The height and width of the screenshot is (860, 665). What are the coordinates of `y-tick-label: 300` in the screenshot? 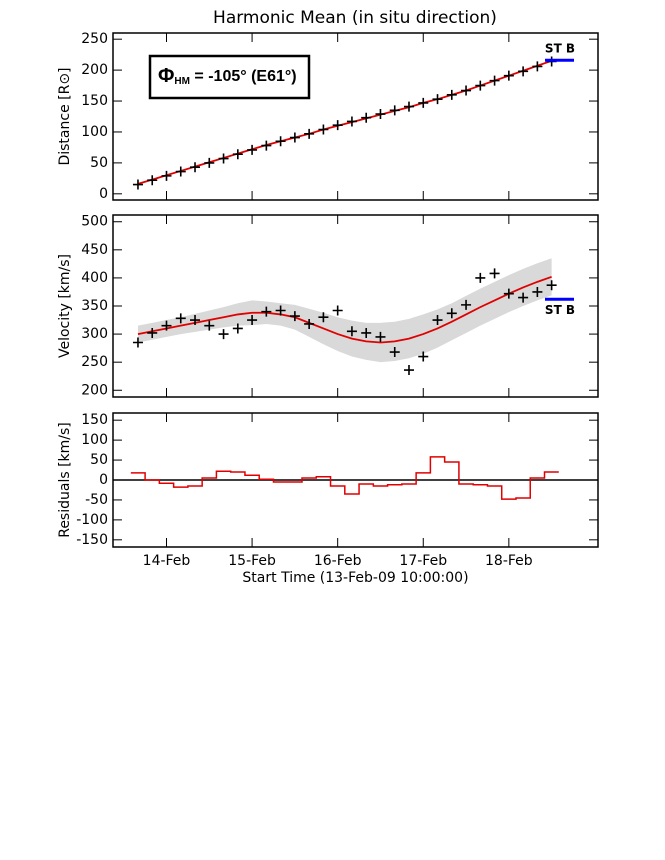 It's located at (94, 334).